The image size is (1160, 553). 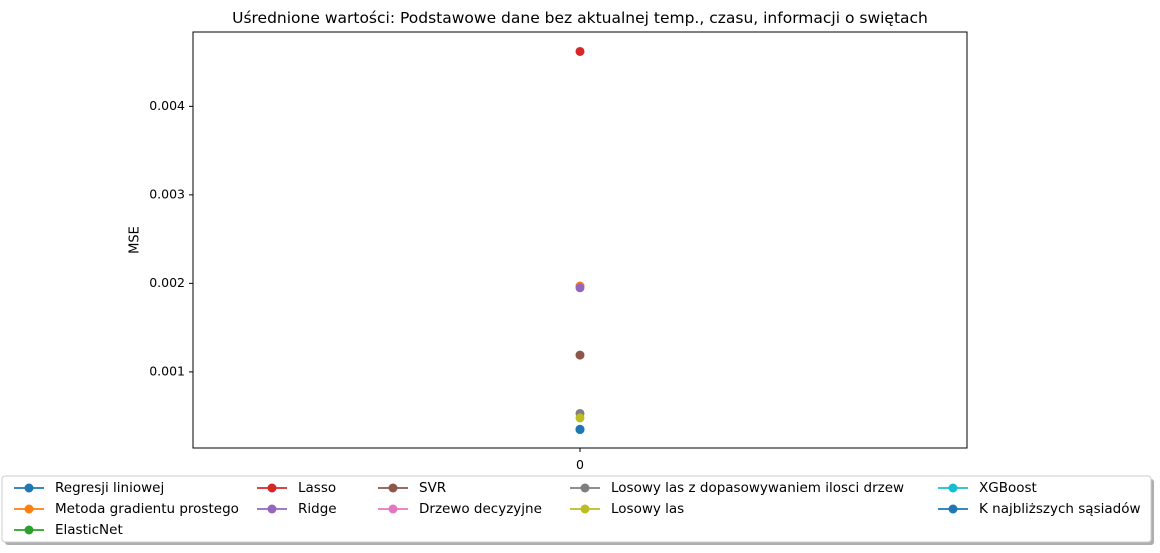 I want to click on legend-label: Losowy las z dopasowywaniem ilosci drzew, so click(x=757, y=488).